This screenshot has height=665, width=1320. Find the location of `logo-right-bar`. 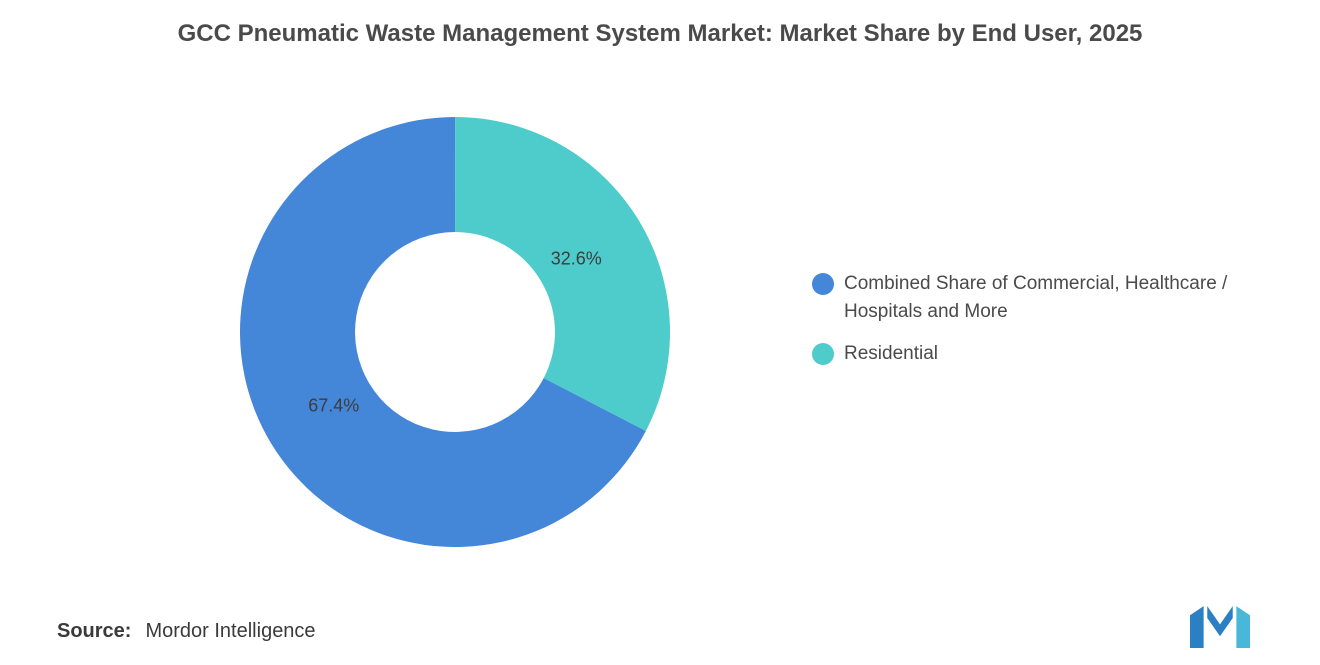

logo-right-bar is located at coordinates (1243, 627).